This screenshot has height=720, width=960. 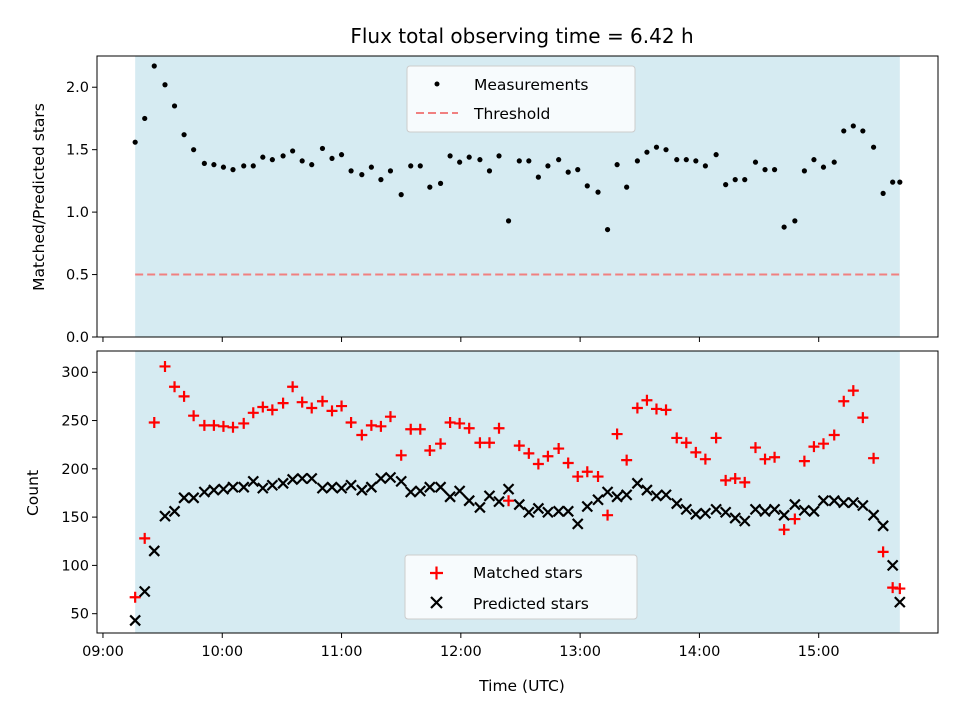 What do you see at coordinates (39, 197) in the screenshot?
I see `ratio-y-label: Matched/Predicted stars` at bounding box center [39, 197].